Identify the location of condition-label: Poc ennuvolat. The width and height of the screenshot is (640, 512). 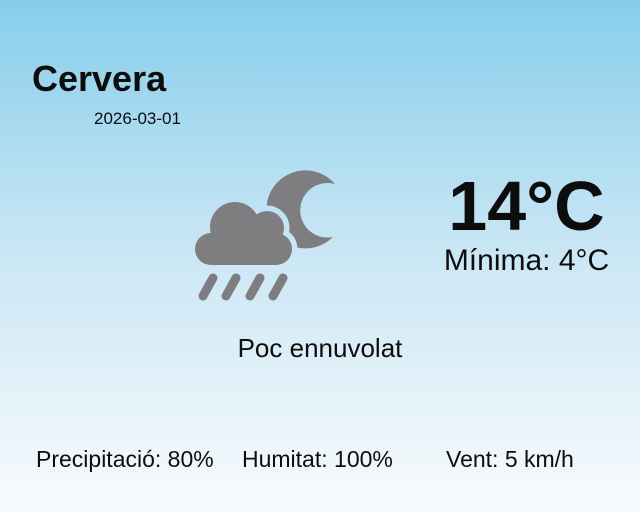
(320, 348).